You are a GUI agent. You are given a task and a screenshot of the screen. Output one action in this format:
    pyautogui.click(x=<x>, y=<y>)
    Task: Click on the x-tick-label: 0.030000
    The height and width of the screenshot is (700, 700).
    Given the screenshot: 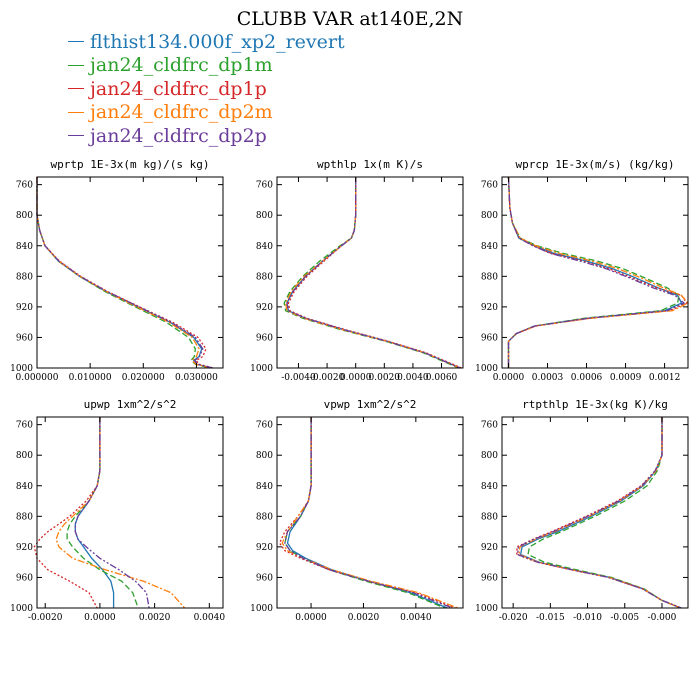 What is the action you would take?
    pyautogui.click(x=196, y=378)
    